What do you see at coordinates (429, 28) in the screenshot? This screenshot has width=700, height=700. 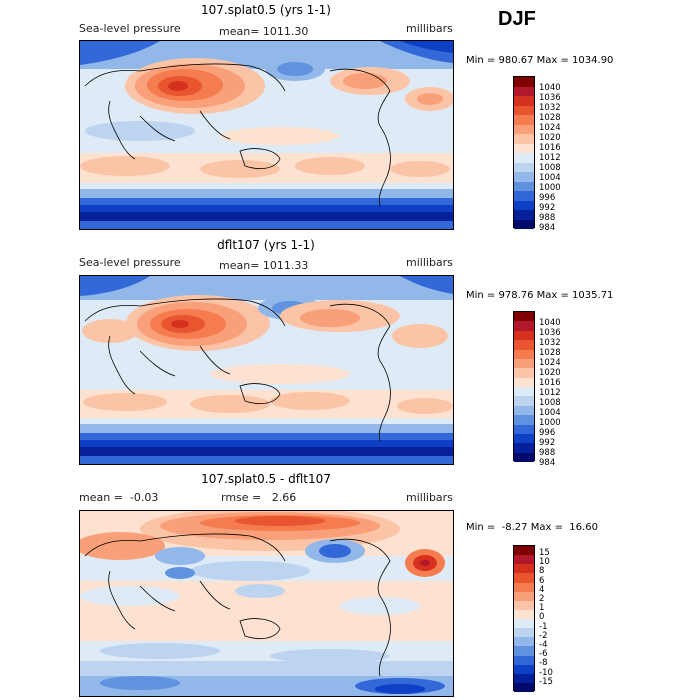 I see `panel1-units-label: millibars` at bounding box center [429, 28].